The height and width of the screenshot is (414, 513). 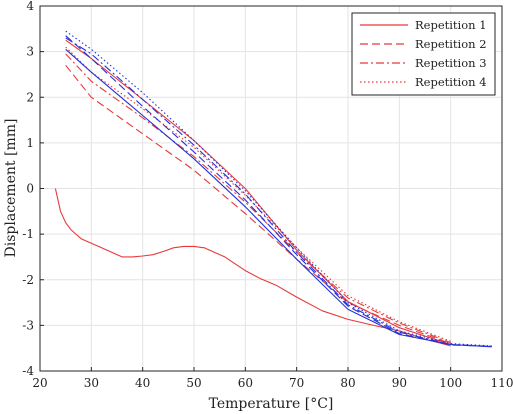 What do you see at coordinates (28, 325) in the screenshot?
I see `y-tick-label: -3` at bounding box center [28, 325].